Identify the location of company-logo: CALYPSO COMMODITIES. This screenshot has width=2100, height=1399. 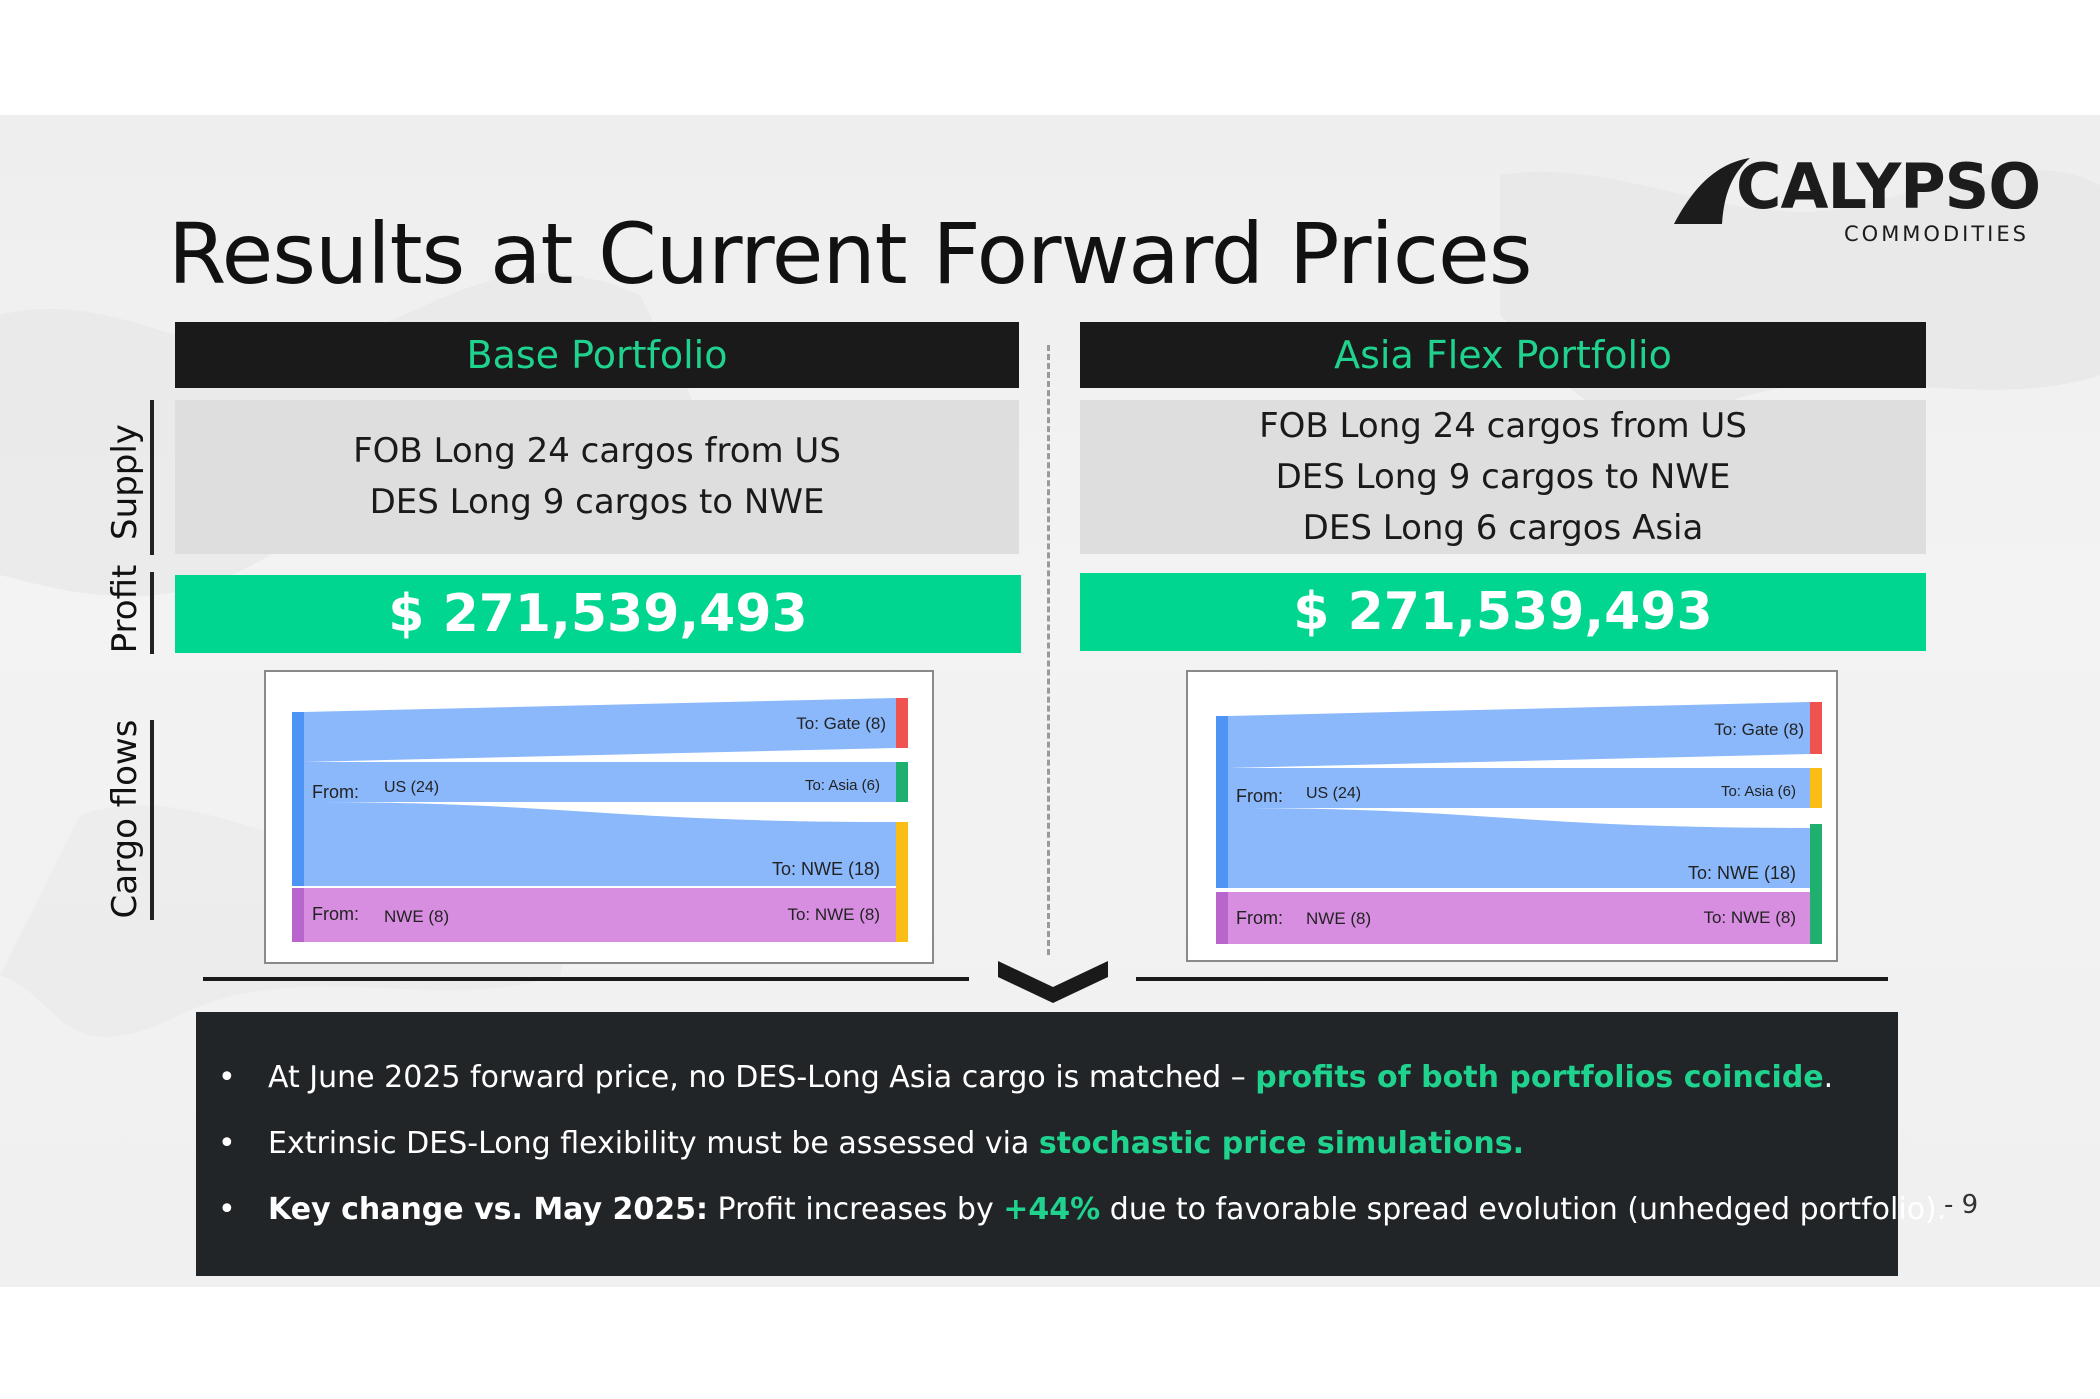
(1862, 202).